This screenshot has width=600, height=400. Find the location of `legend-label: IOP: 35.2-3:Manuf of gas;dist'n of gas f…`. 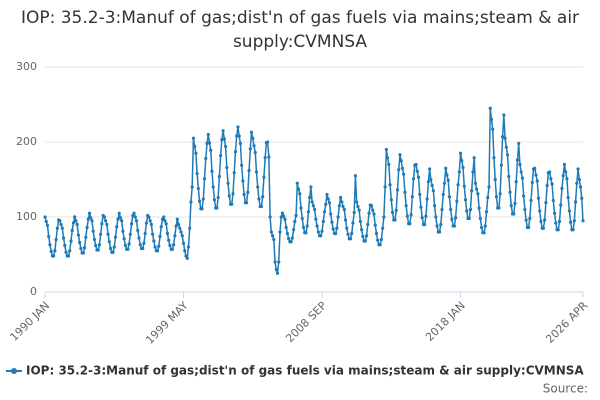

legend-label: IOP: 35.2-3:Manuf of gas;dist'n of gas f… is located at coordinates (305, 371).